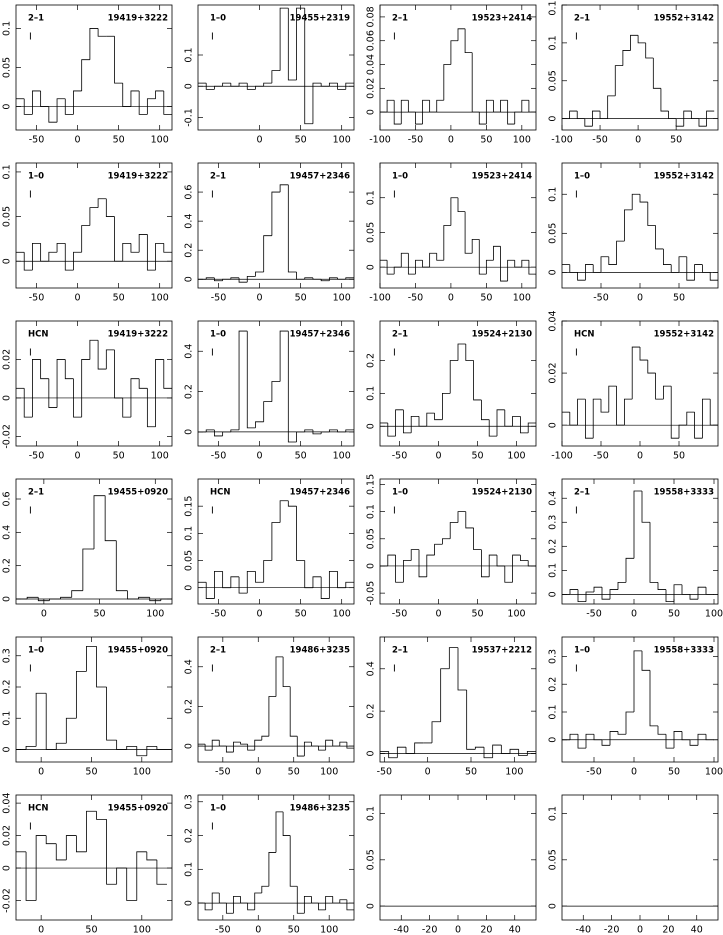 This screenshot has width=723, height=935. I want to click on y-tick-label: -0.02, so click(7, 436).